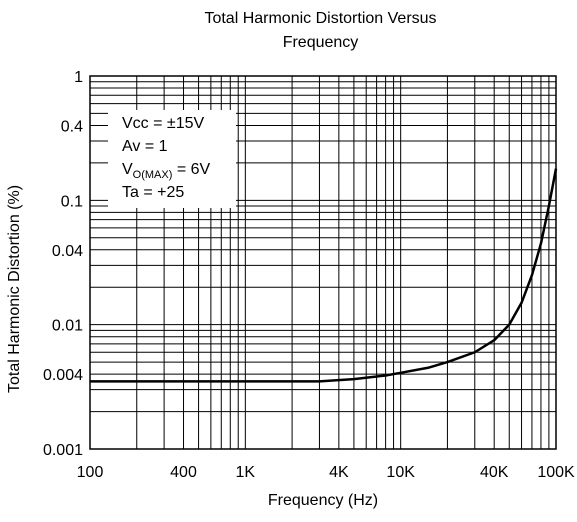 This screenshot has width=577, height=522. What do you see at coordinates (14, 288) in the screenshot?
I see `y-axis-label: Total Harmonic Distortion (%)` at bounding box center [14, 288].